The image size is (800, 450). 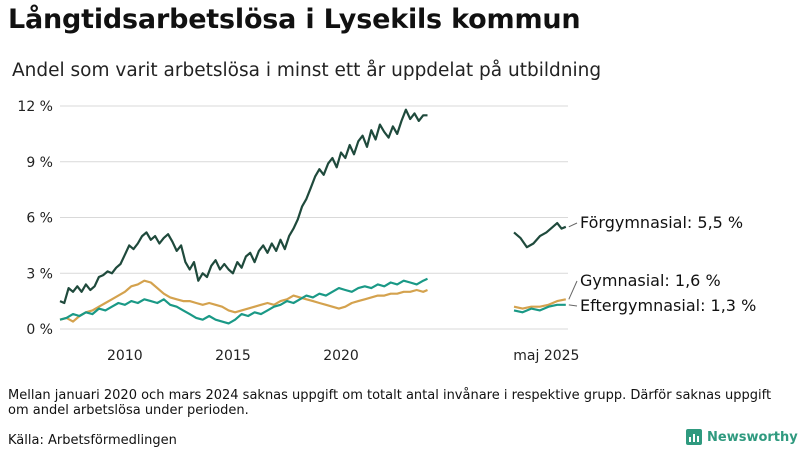 I want to click on x-tick-label: 2020, so click(x=341, y=356).